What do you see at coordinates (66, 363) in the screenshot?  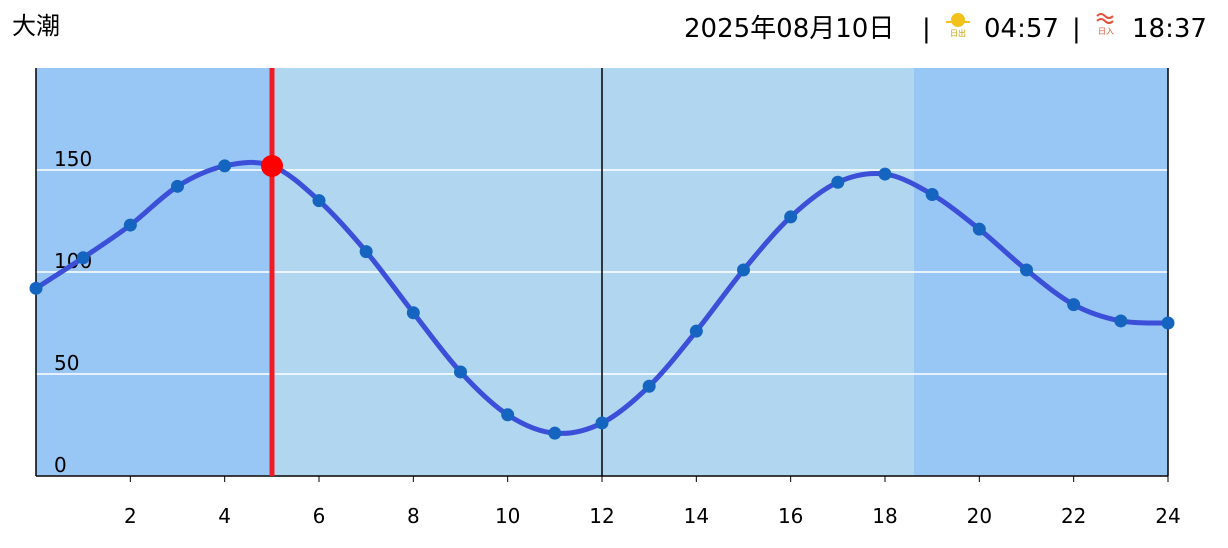 I see `y-tick-label: 50` at bounding box center [66, 363].